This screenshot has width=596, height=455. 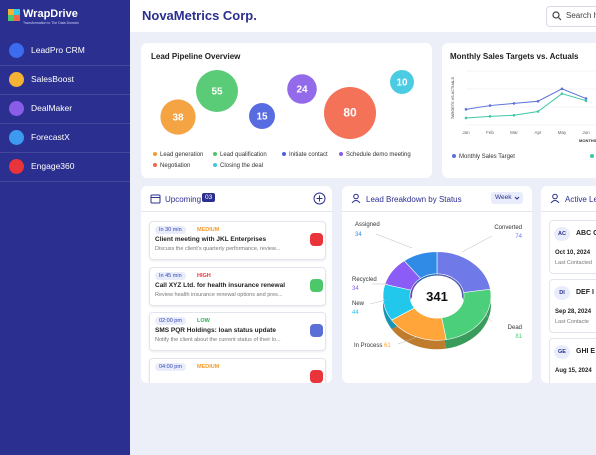 I want to click on lead-initials: DI, so click(x=562, y=293).